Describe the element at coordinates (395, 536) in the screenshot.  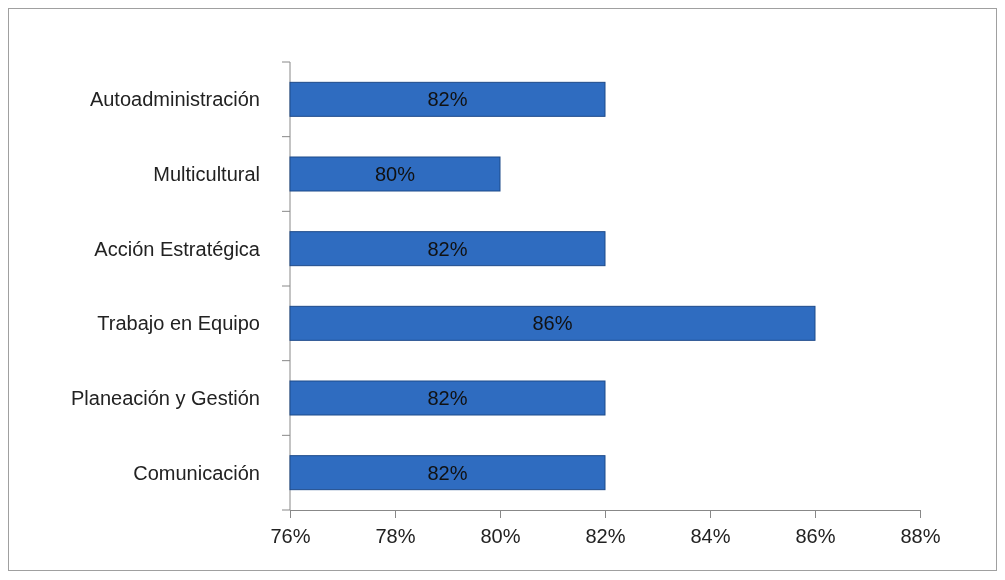
I see `x-tick-label: 78%` at that location.